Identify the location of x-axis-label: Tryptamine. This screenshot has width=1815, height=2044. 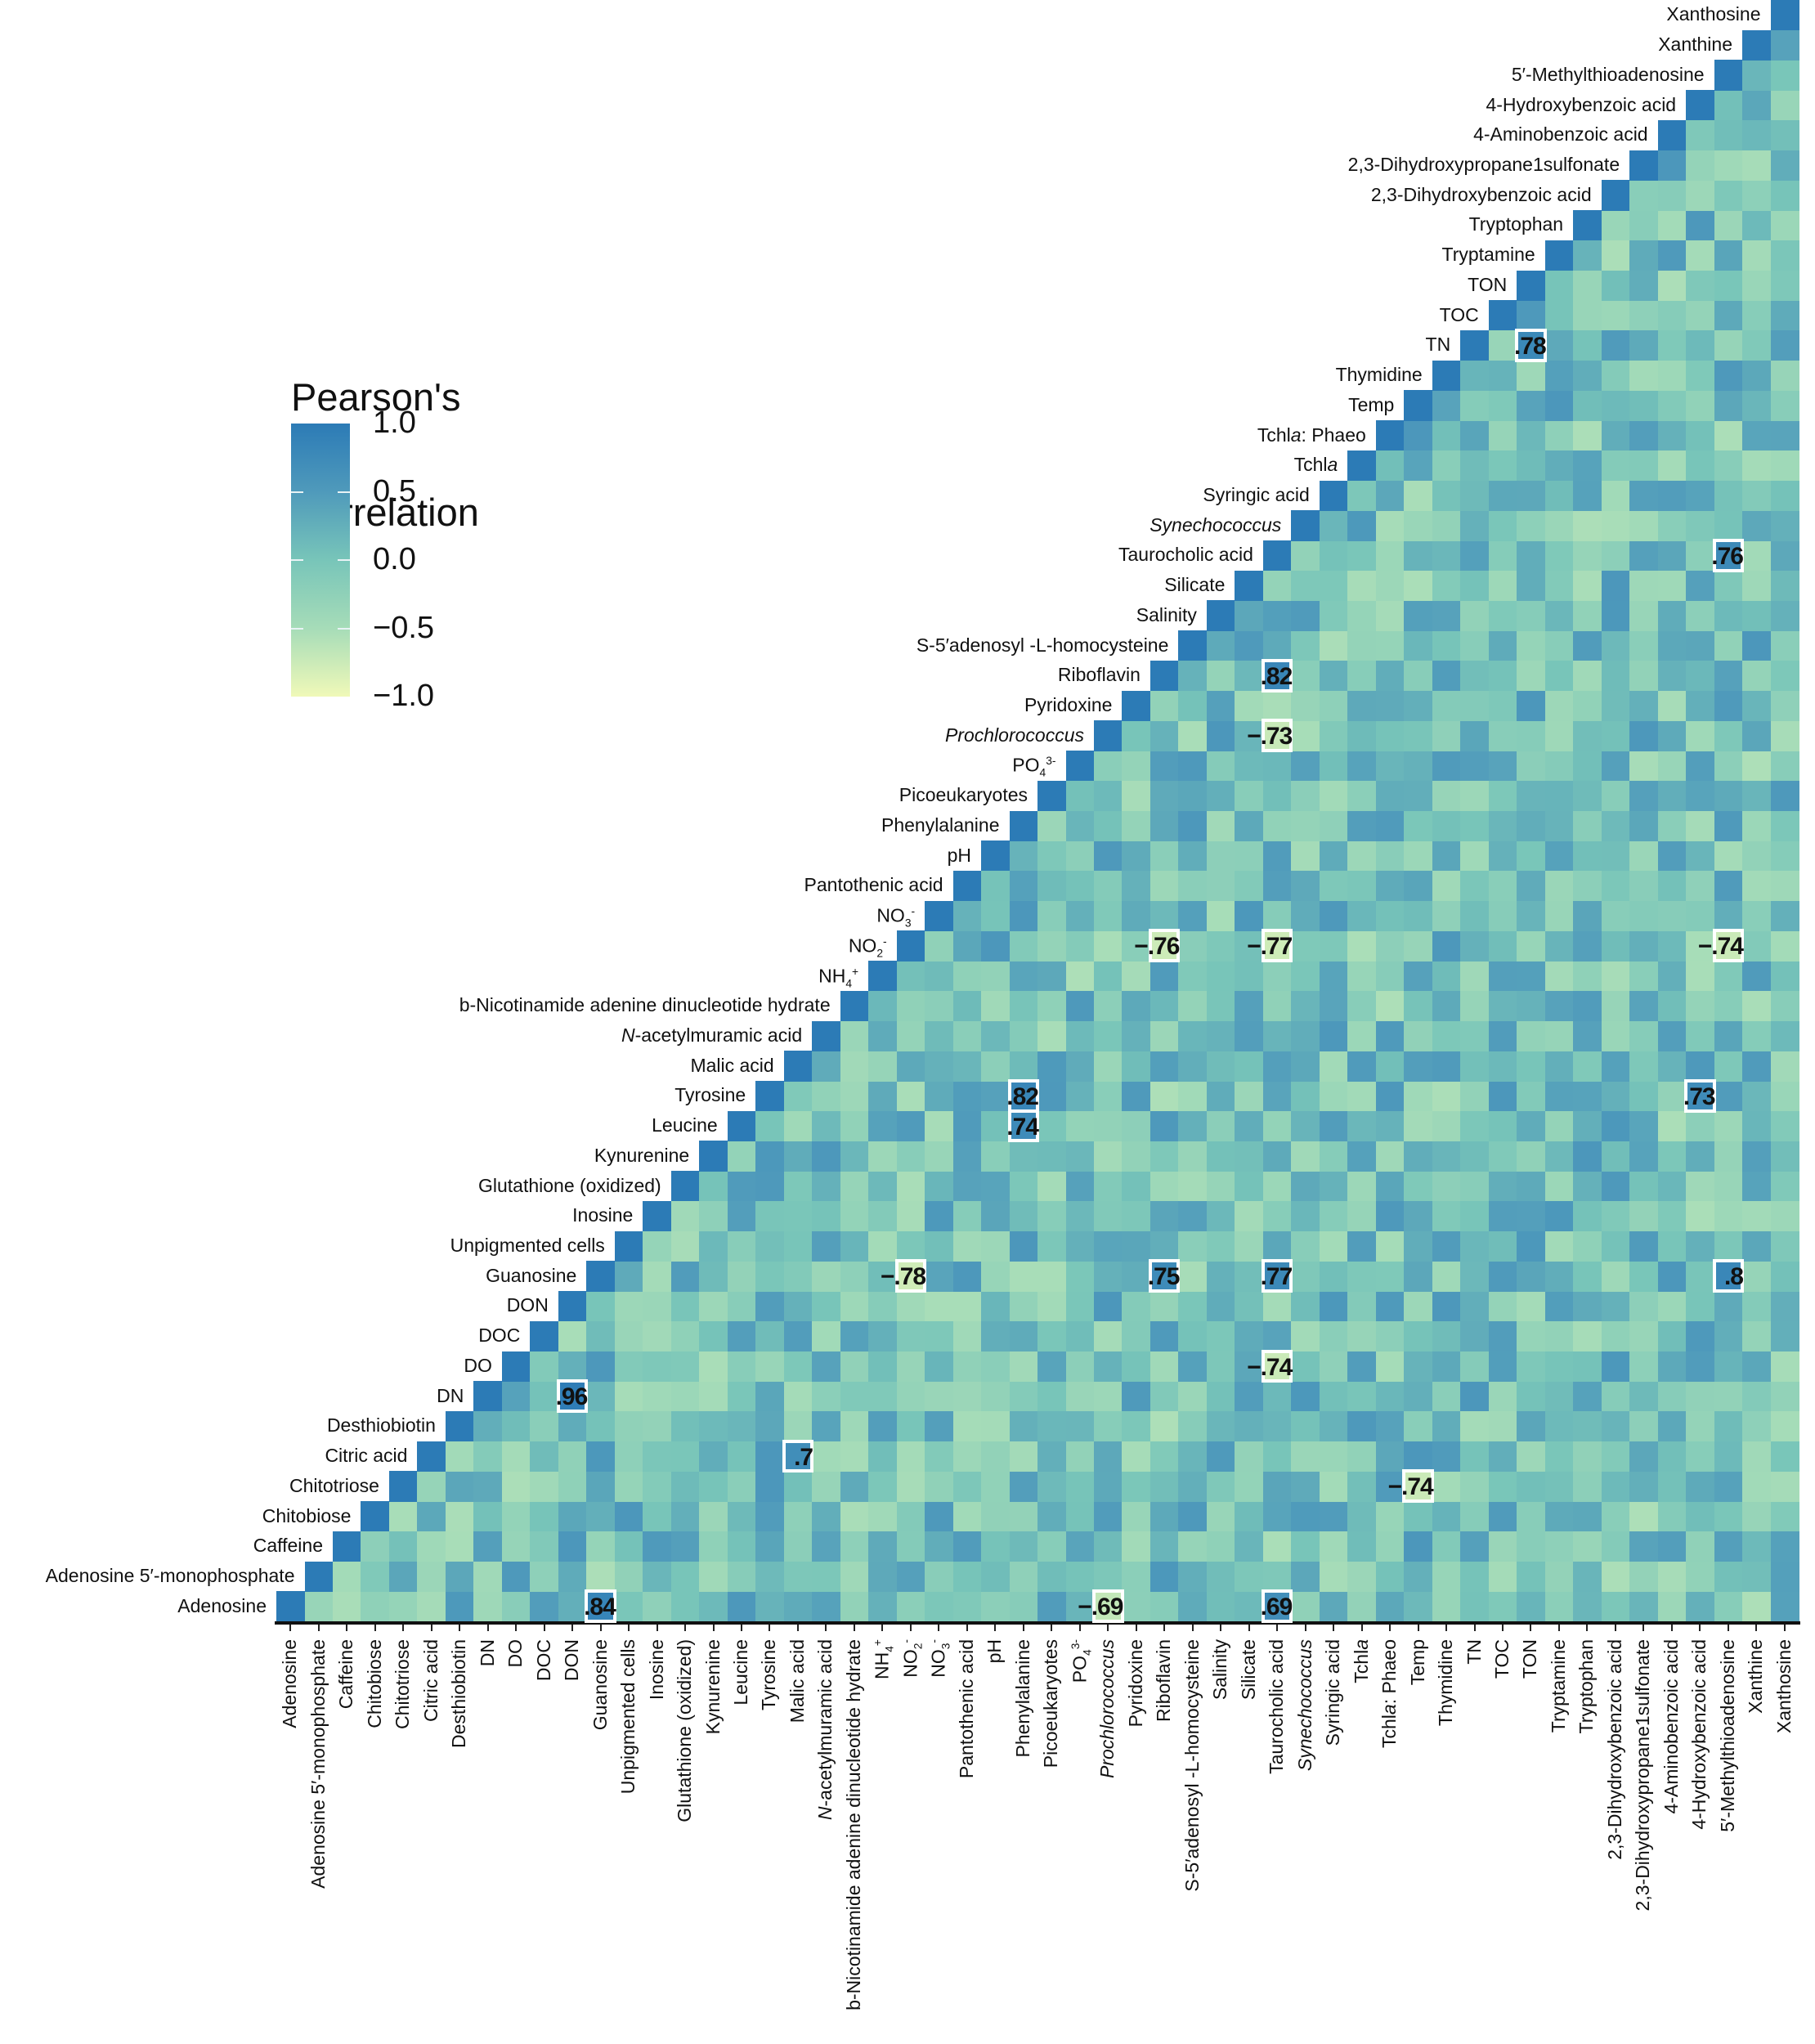
(1558, 1686).